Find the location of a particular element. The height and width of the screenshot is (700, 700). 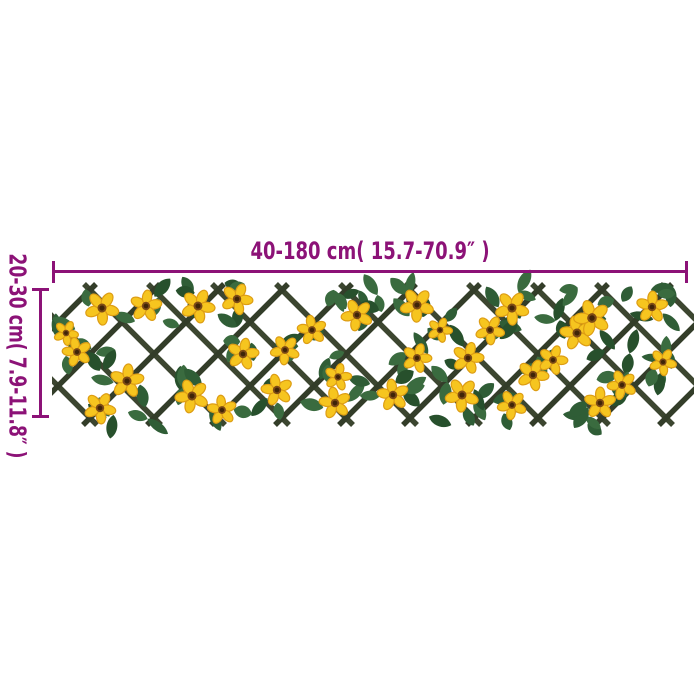

height-dimension-bottom-cap is located at coordinates (40, 416).